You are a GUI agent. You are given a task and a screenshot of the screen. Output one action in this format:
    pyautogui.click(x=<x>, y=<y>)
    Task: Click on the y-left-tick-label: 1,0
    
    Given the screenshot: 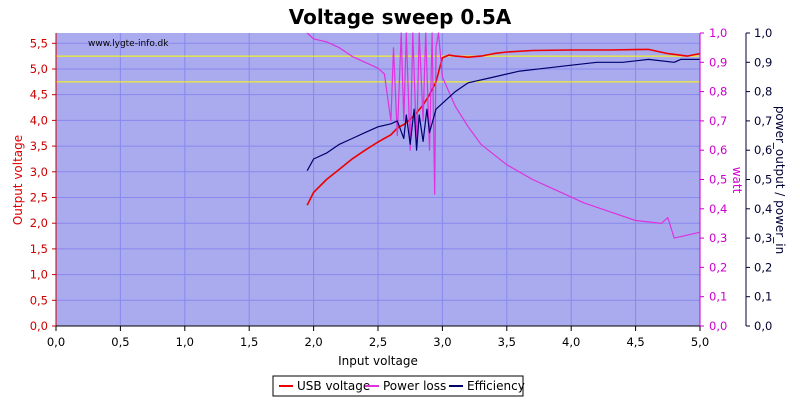 What is the action you would take?
    pyautogui.click(x=39, y=275)
    